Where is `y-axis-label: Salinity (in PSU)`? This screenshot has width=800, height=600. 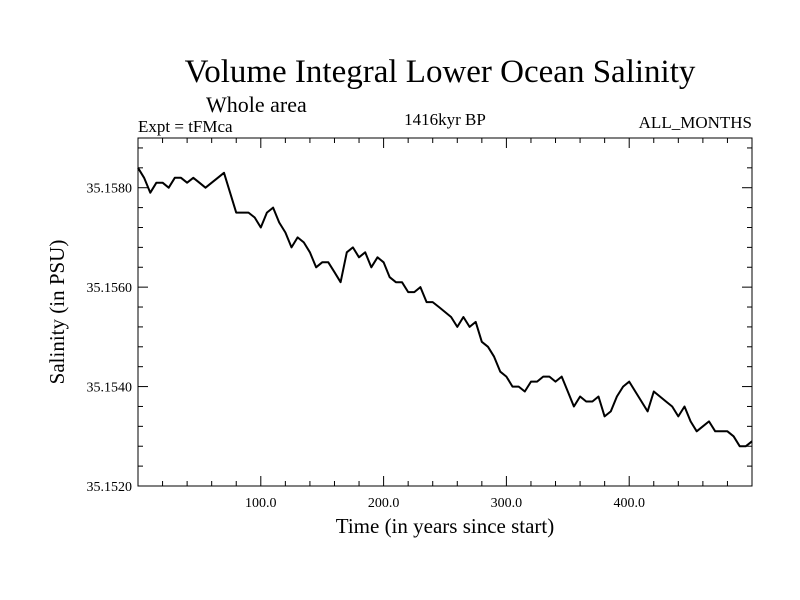 y-axis-label: Salinity (in PSU) is located at coordinates (57, 312).